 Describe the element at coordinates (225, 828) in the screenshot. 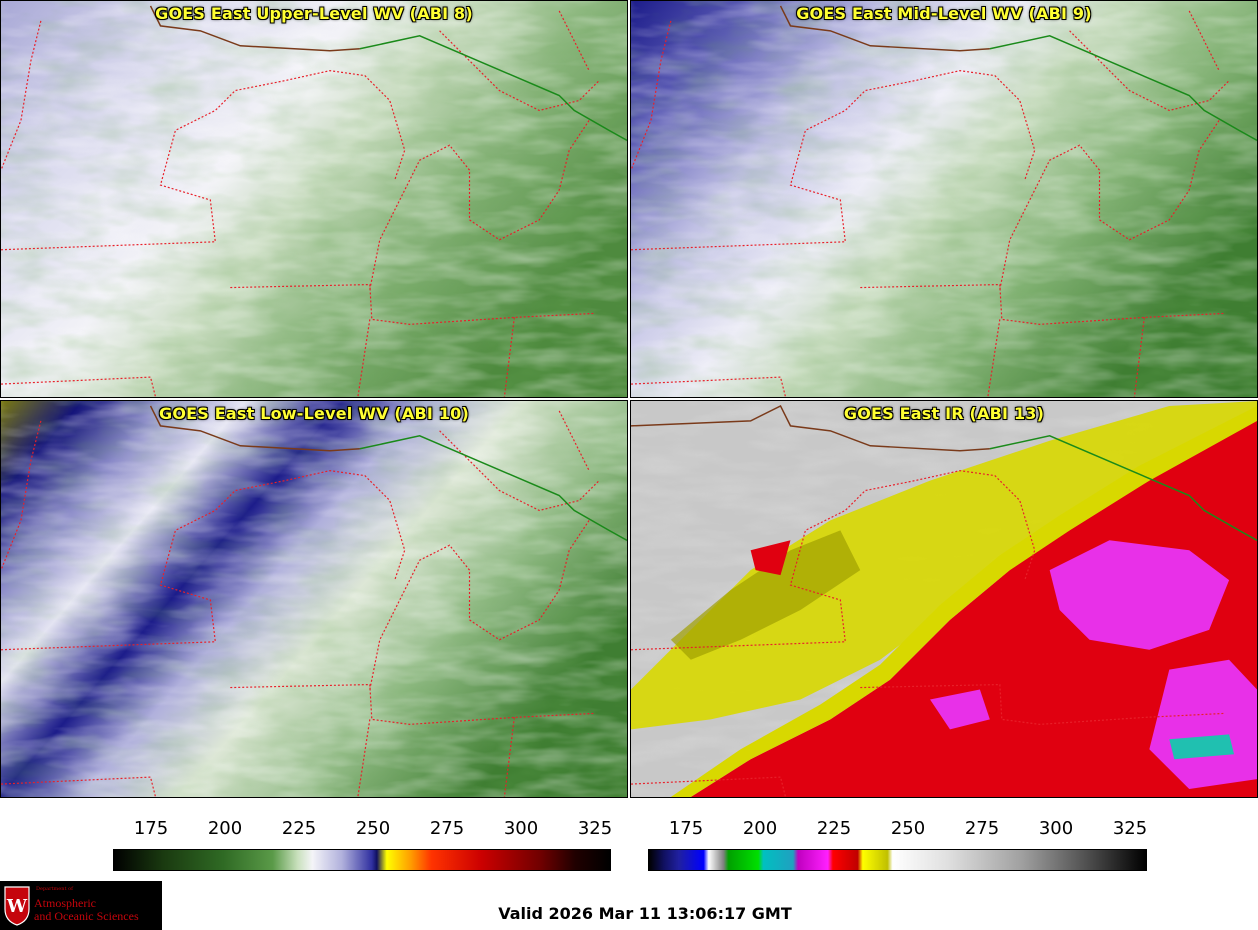

I see `wv-tick: 200` at that location.